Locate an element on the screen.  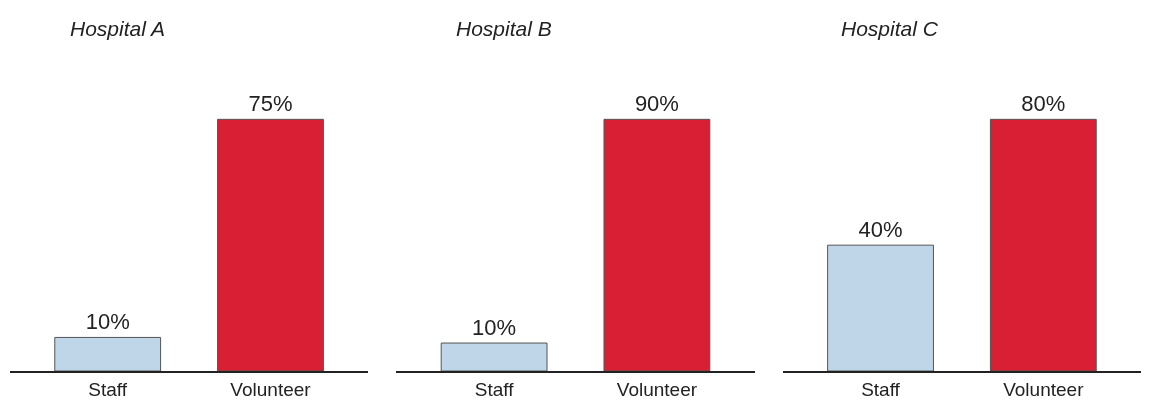
chart-title: Hospital C is located at coordinates (890, 28).